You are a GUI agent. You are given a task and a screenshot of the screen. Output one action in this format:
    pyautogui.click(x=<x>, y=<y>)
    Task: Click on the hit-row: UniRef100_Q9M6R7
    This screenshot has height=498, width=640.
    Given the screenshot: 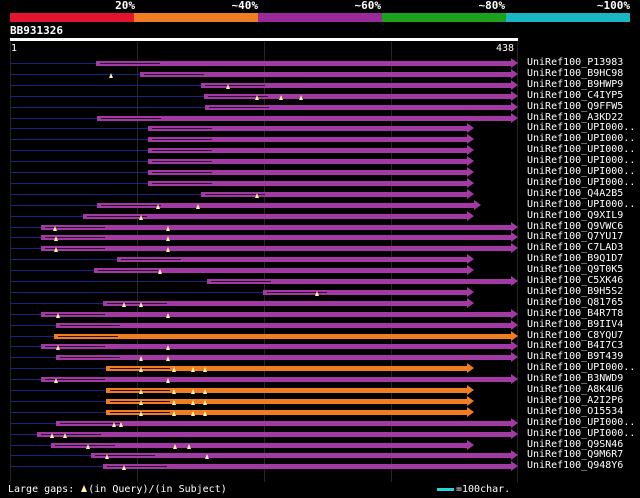 What is the action you would take?
    pyautogui.click(x=320, y=455)
    